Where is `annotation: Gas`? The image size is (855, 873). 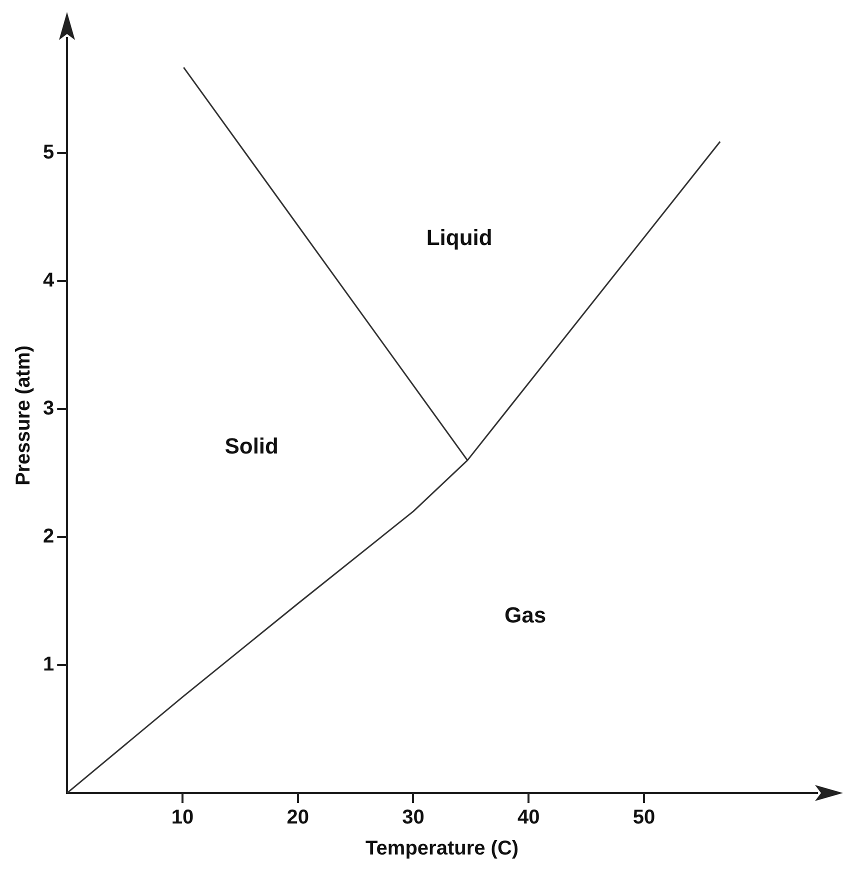 annotation: Gas is located at coordinates (525, 615).